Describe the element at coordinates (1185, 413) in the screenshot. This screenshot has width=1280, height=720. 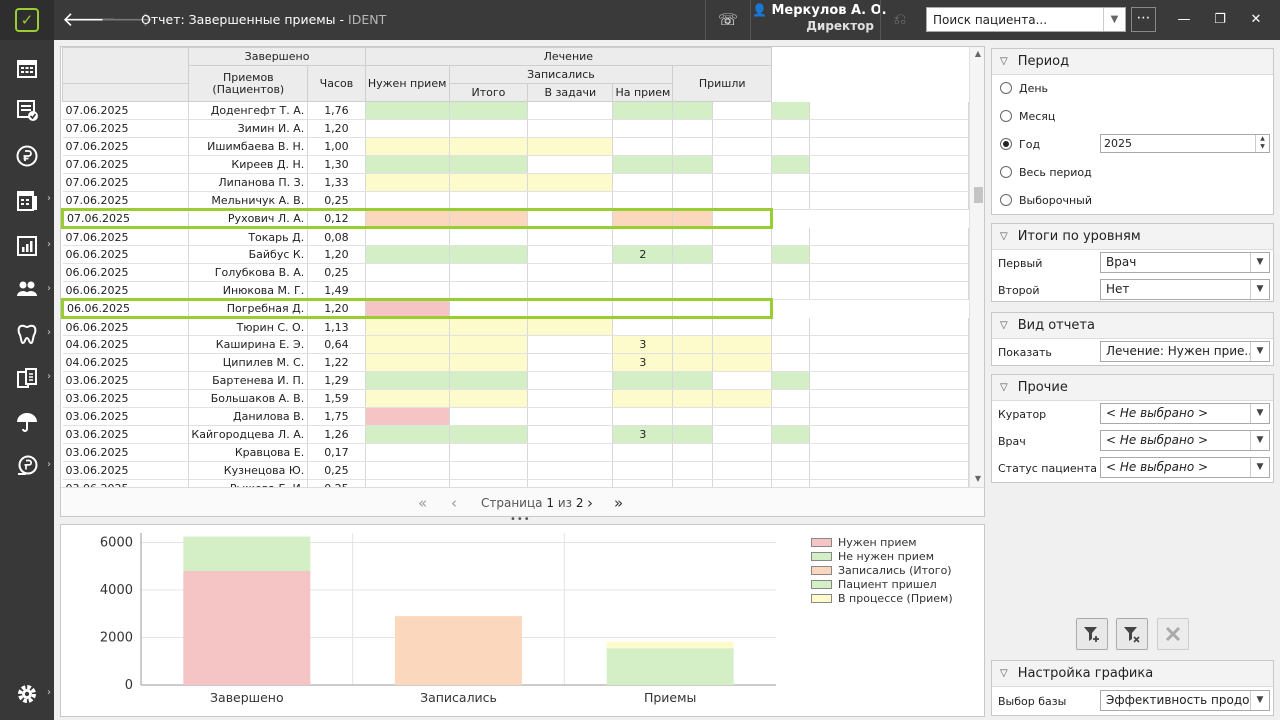
I see `curator-select: < Не выбрано > ▼` at that location.